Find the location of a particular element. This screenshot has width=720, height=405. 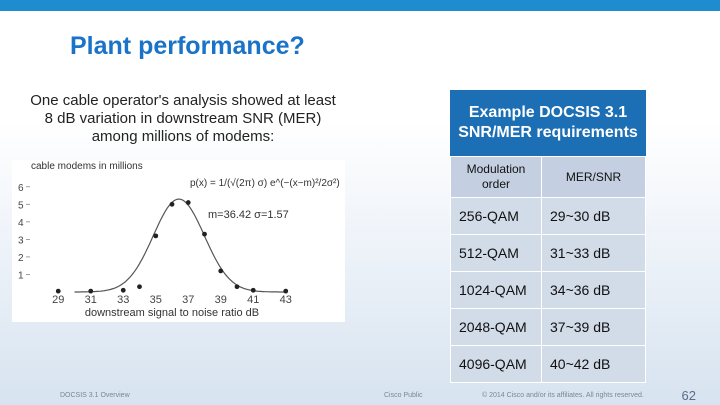

y-tick-label: 2 is located at coordinates (21, 258).